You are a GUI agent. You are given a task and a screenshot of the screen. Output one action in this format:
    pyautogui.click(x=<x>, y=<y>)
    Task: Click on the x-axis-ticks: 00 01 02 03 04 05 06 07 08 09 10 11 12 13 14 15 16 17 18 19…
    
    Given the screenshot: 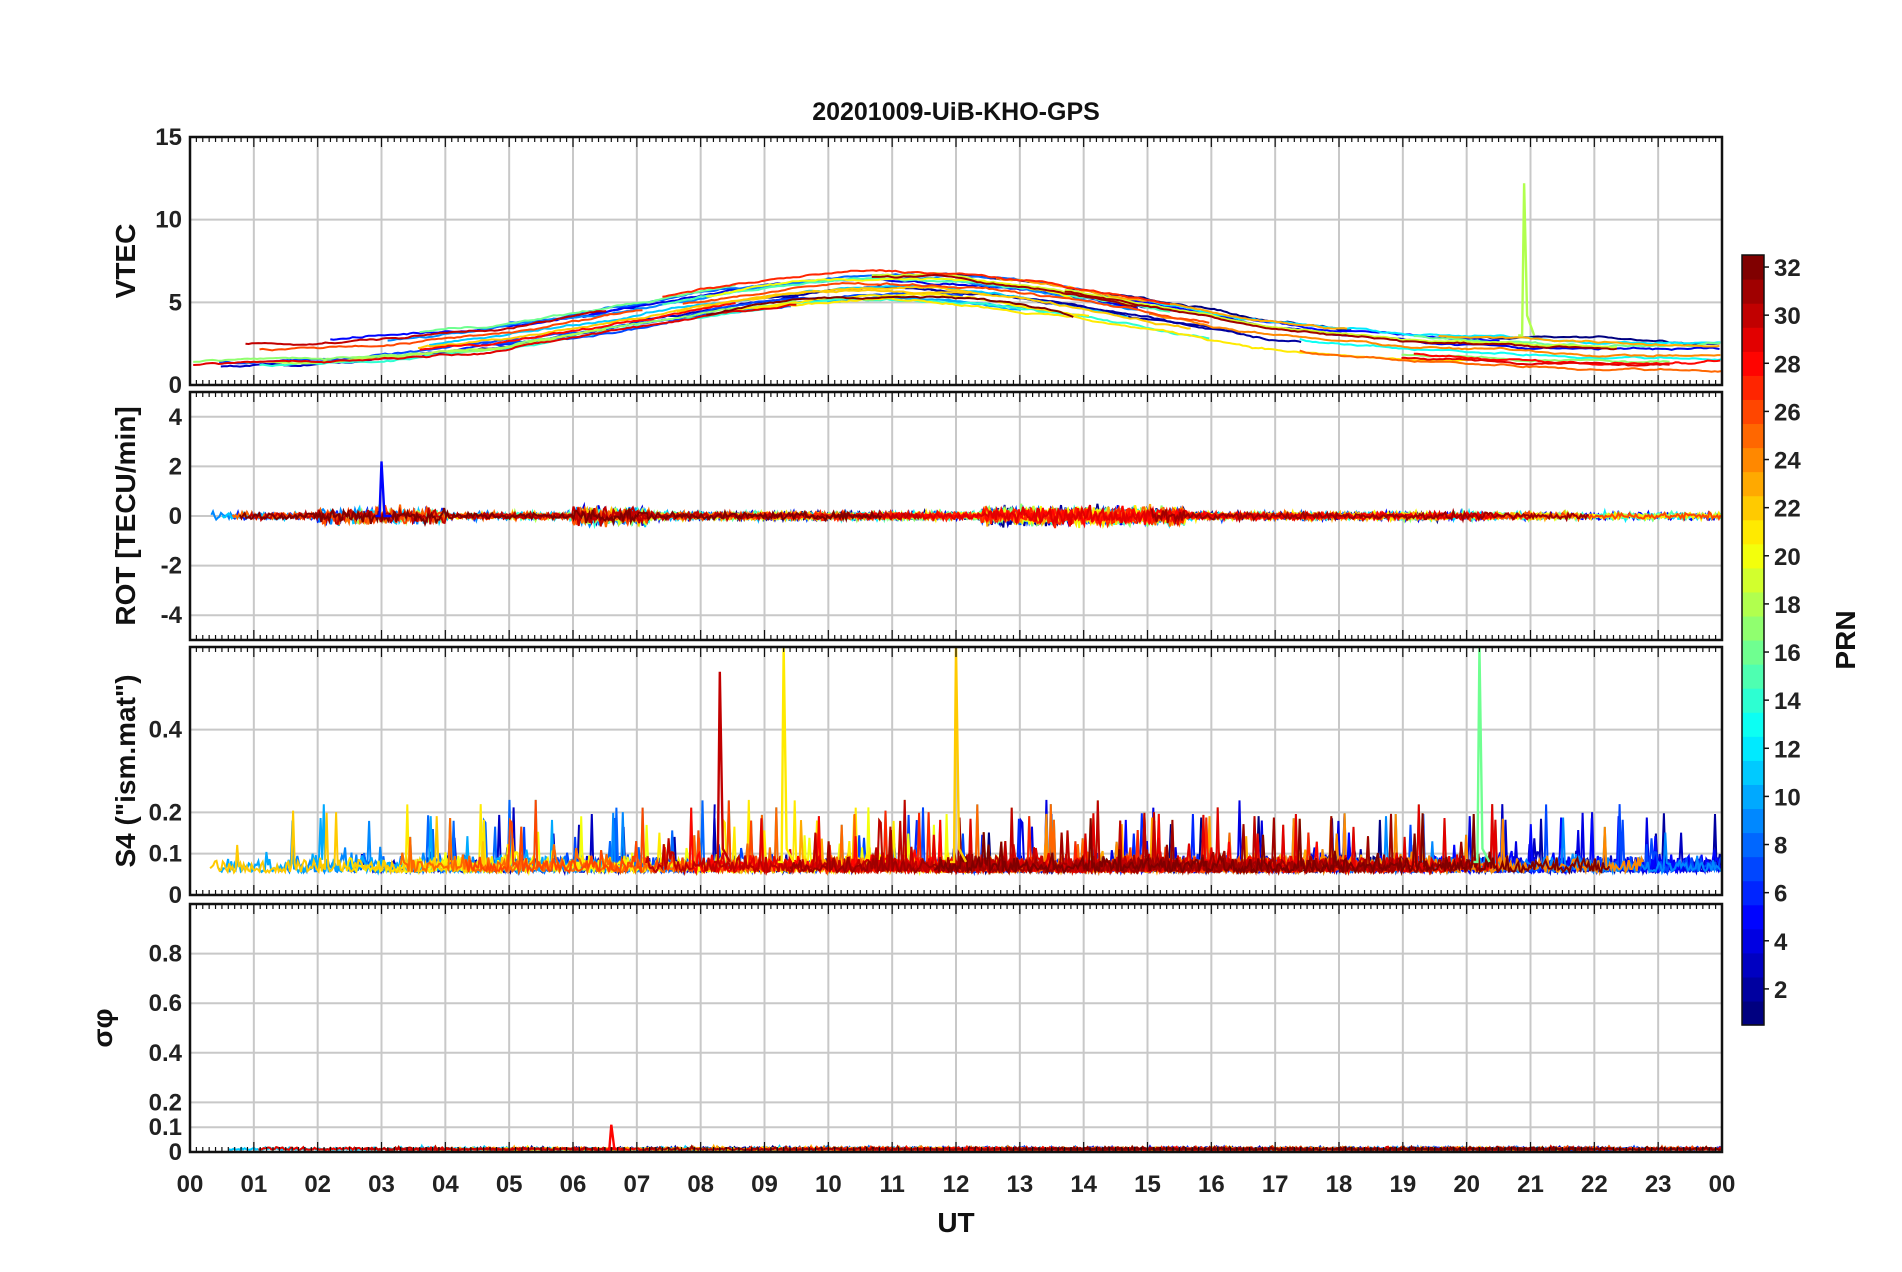 What is the action you would take?
    pyautogui.click(x=956, y=1184)
    